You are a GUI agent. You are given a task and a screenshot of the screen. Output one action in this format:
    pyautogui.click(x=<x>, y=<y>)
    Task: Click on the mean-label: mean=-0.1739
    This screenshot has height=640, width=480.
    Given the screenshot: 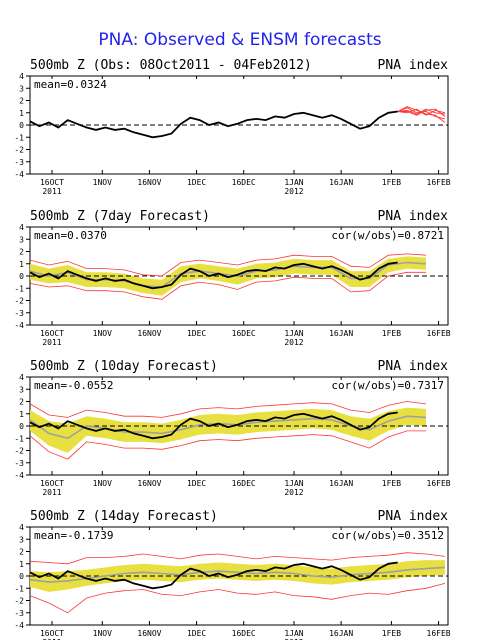 What is the action you would take?
    pyautogui.click(x=73, y=535)
    